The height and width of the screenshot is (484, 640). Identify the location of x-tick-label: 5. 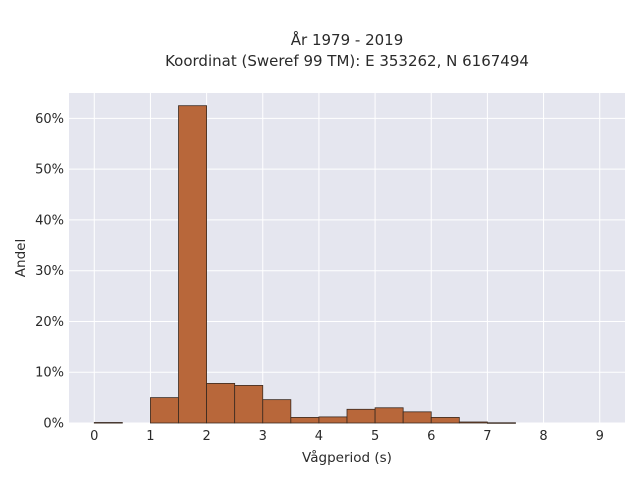
(375, 436).